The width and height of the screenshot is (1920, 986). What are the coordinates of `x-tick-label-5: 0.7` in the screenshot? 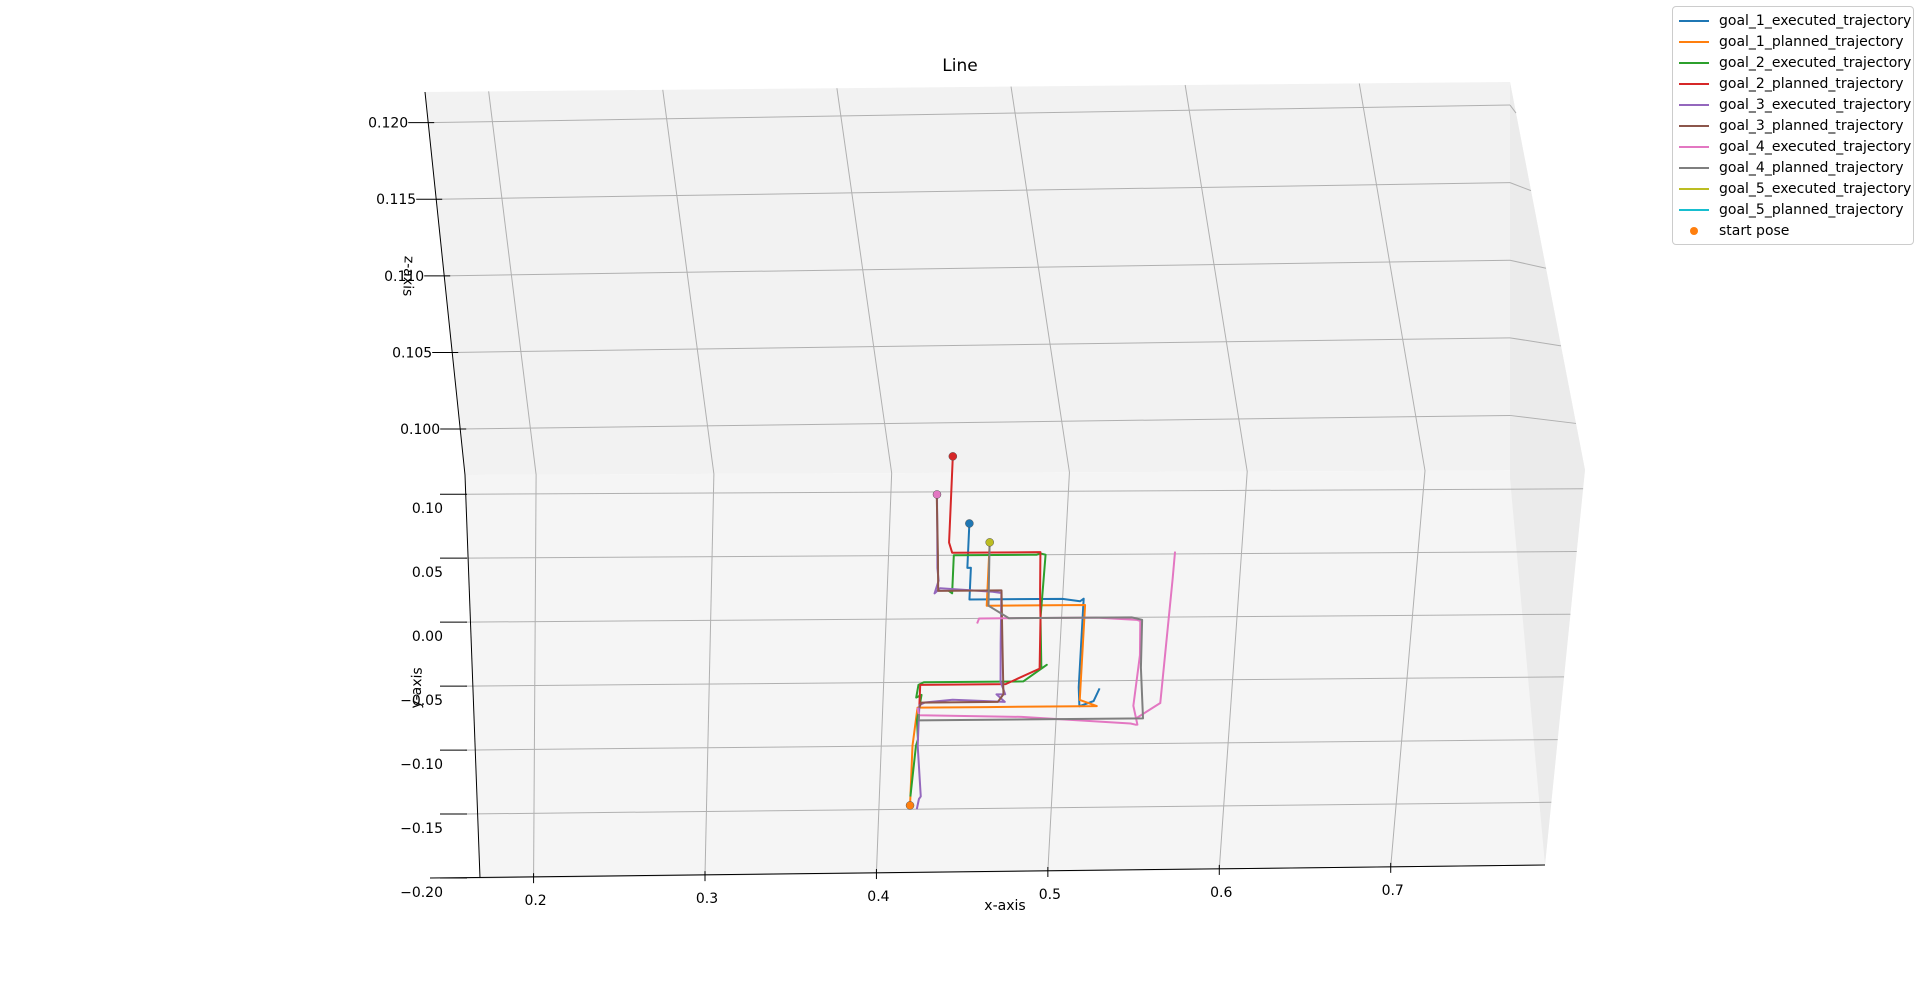 It's located at (1393, 891).